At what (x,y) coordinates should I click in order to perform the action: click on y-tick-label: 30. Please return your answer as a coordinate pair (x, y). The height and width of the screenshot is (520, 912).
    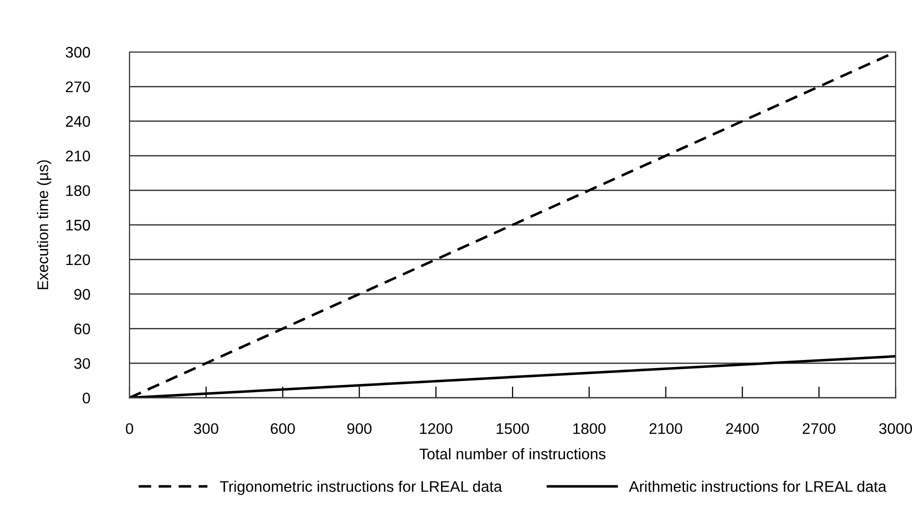
    Looking at the image, I should click on (82, 363).